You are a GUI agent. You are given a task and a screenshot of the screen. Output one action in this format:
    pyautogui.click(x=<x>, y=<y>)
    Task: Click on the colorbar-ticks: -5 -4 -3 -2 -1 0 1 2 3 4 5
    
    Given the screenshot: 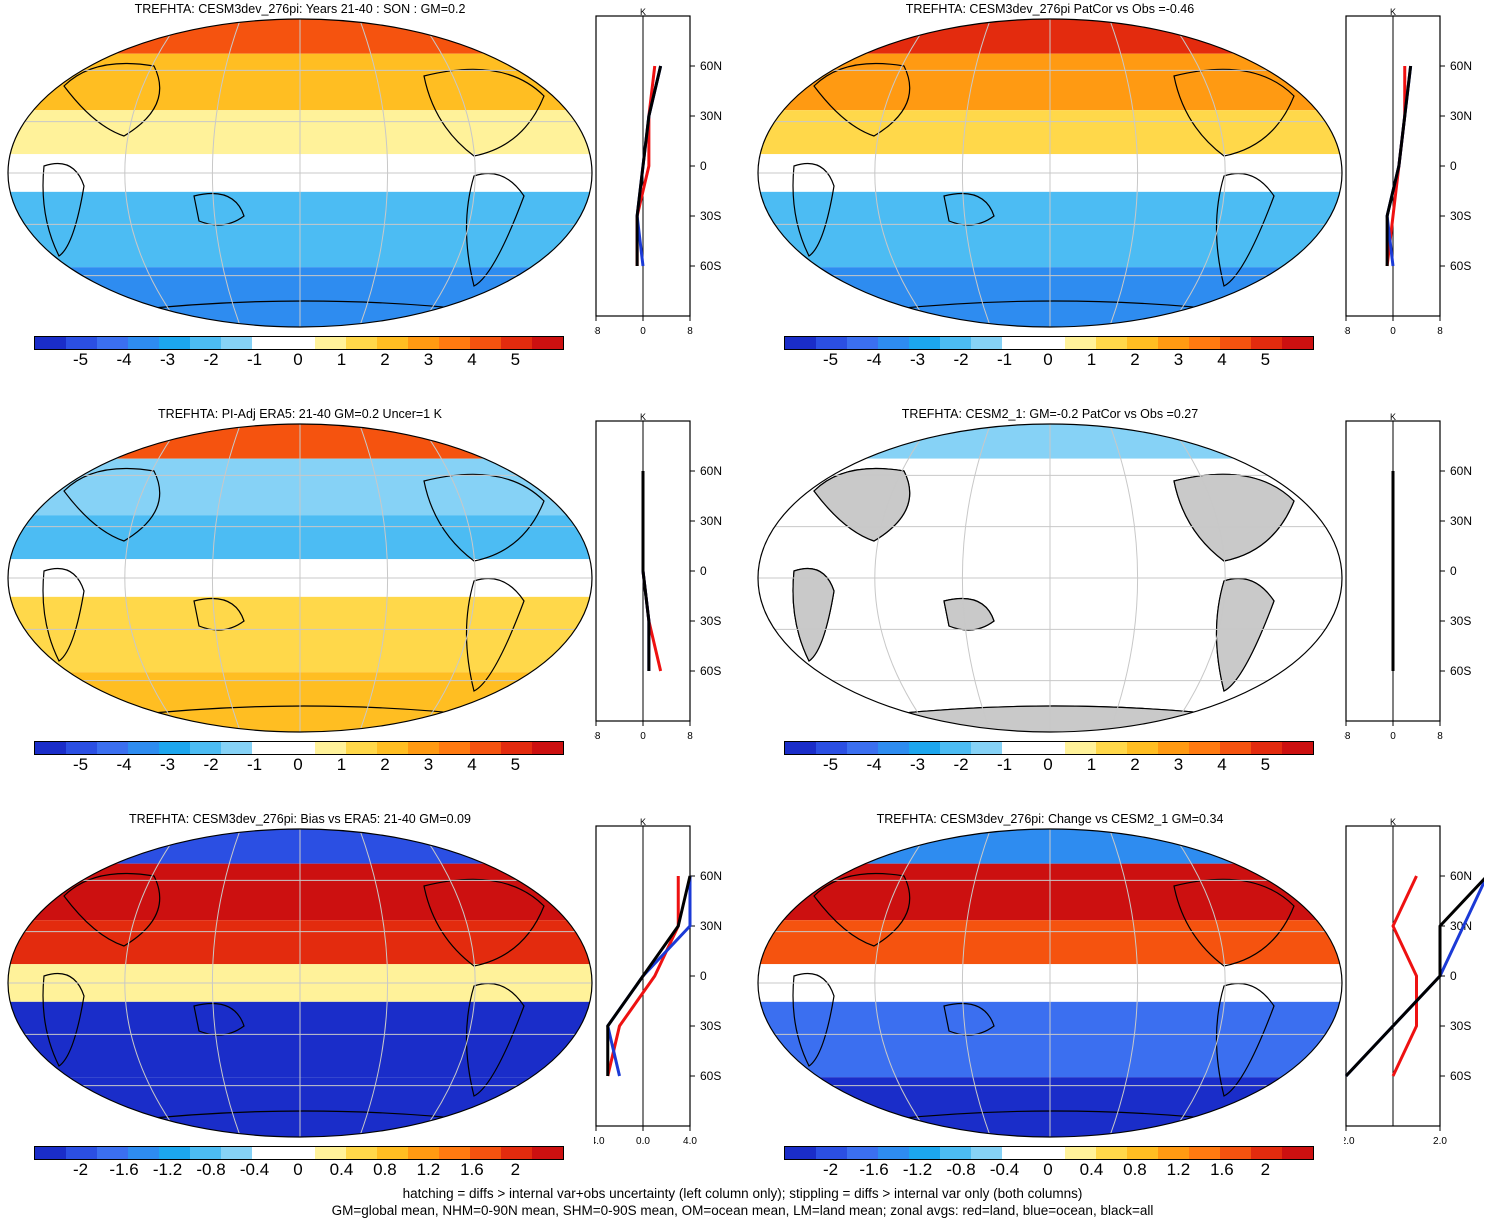 What is the action you would take?
    pyautogui.click(x=1048, y=361)
    